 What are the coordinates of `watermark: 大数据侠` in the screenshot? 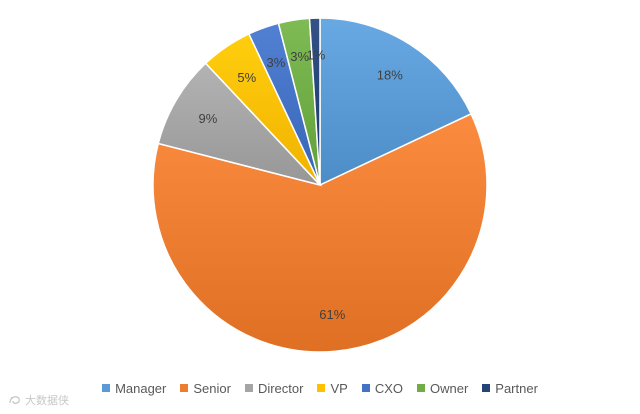 It's located at (38, 400).